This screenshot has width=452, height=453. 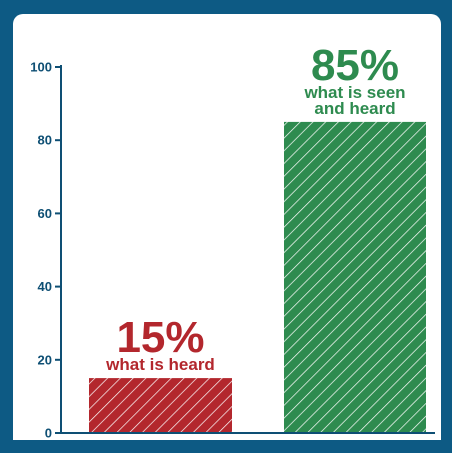 What do you see at coordinates (354, 92) in the screenshot?
I see `bar-description-label: what is seen` at bounding box center [354, 92].